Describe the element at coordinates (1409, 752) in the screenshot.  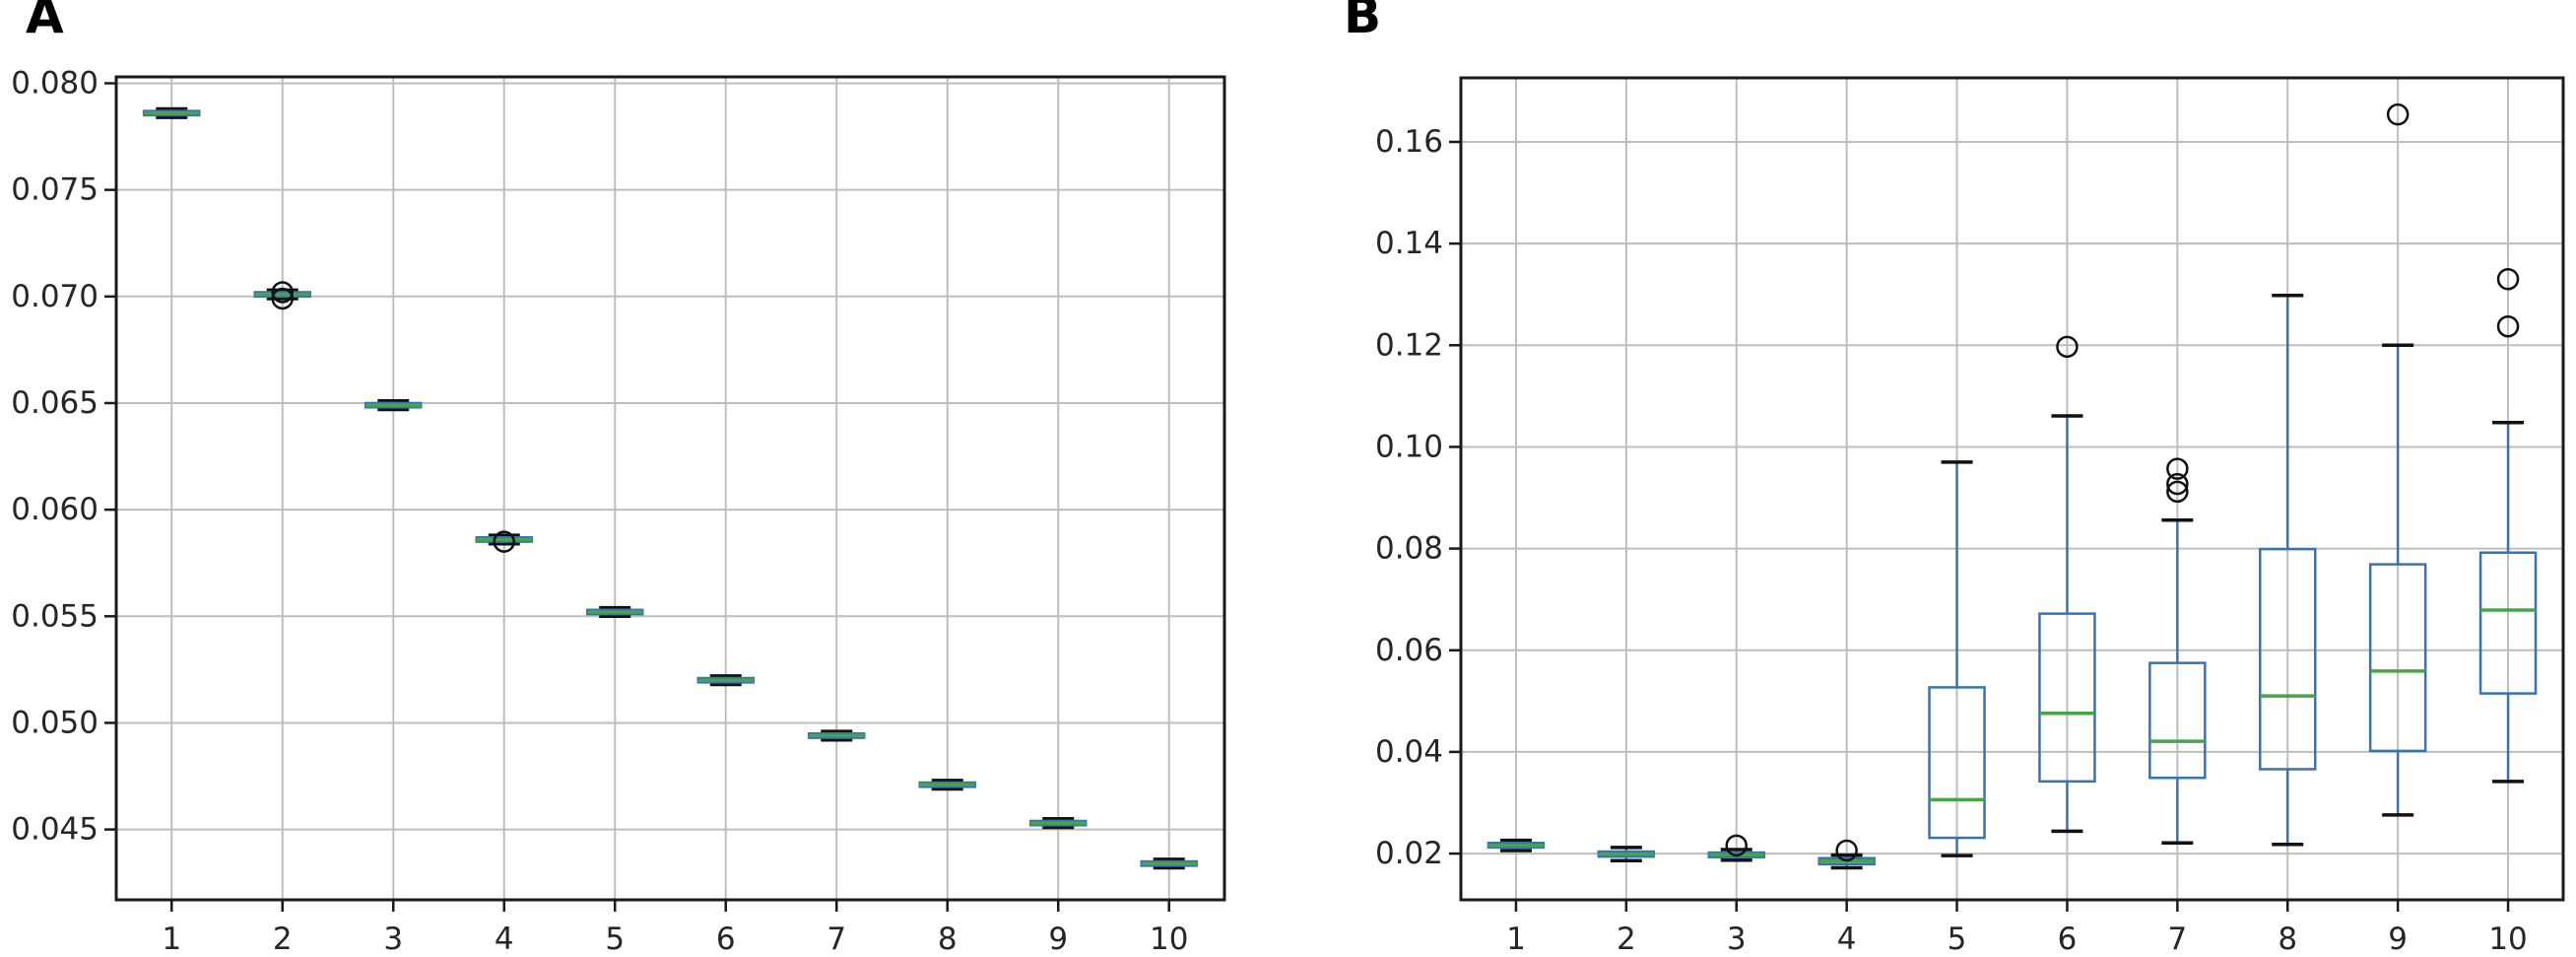
I see `y-tick-label-B: 0.04` at that location.